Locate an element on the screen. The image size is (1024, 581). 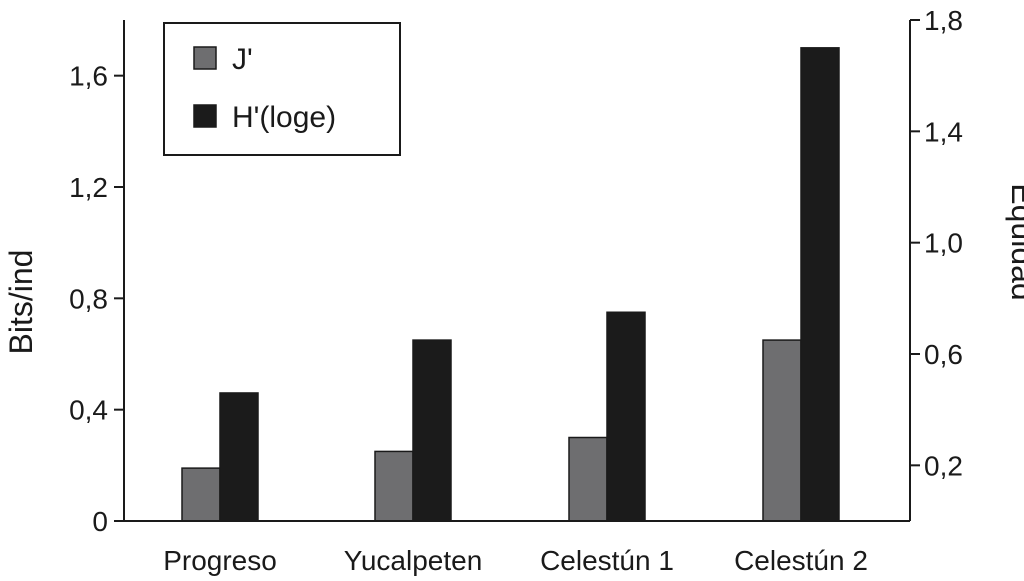
legend-label-j: J' is located at coordinates (242, 59).